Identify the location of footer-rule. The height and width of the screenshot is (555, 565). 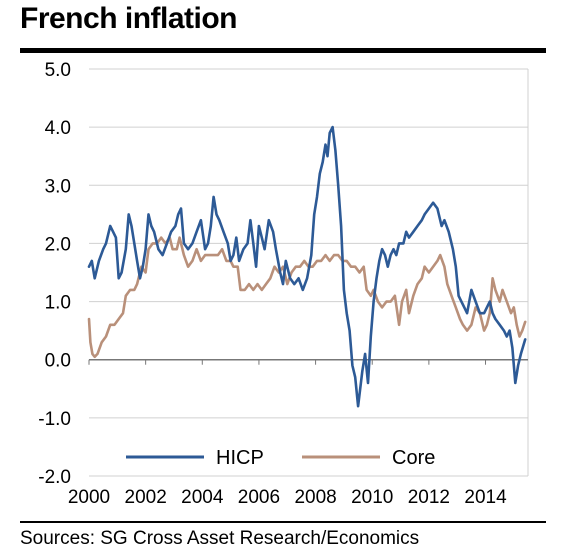
(283, 522).